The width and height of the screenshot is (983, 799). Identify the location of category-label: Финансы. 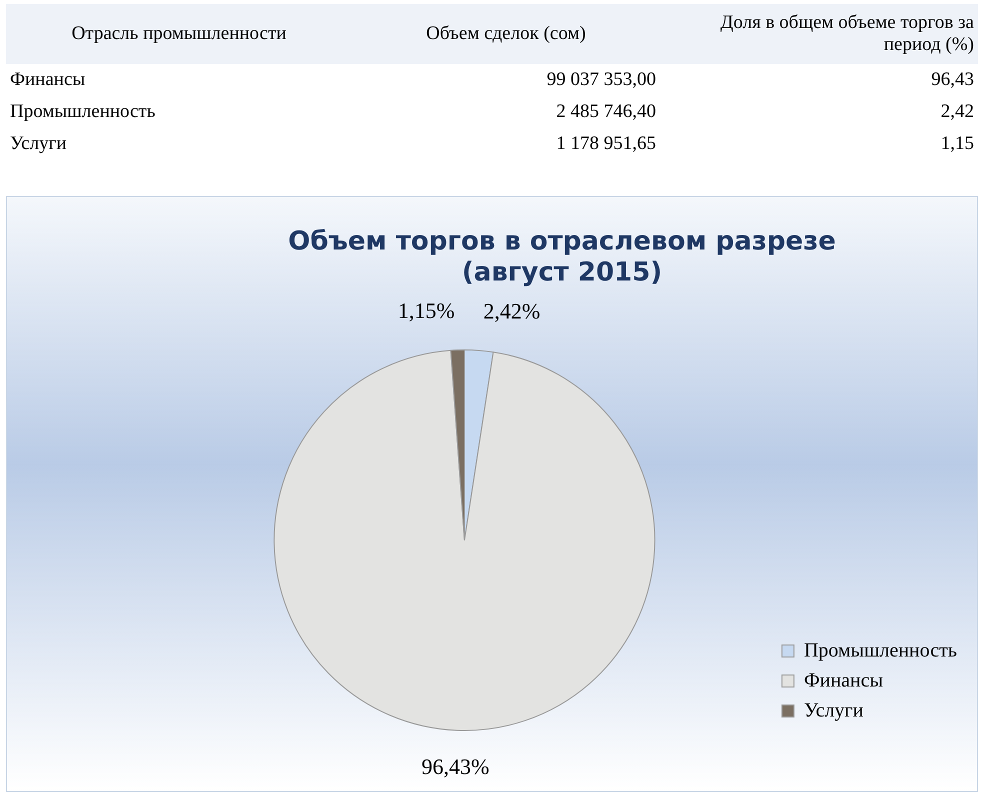
(47, 80).